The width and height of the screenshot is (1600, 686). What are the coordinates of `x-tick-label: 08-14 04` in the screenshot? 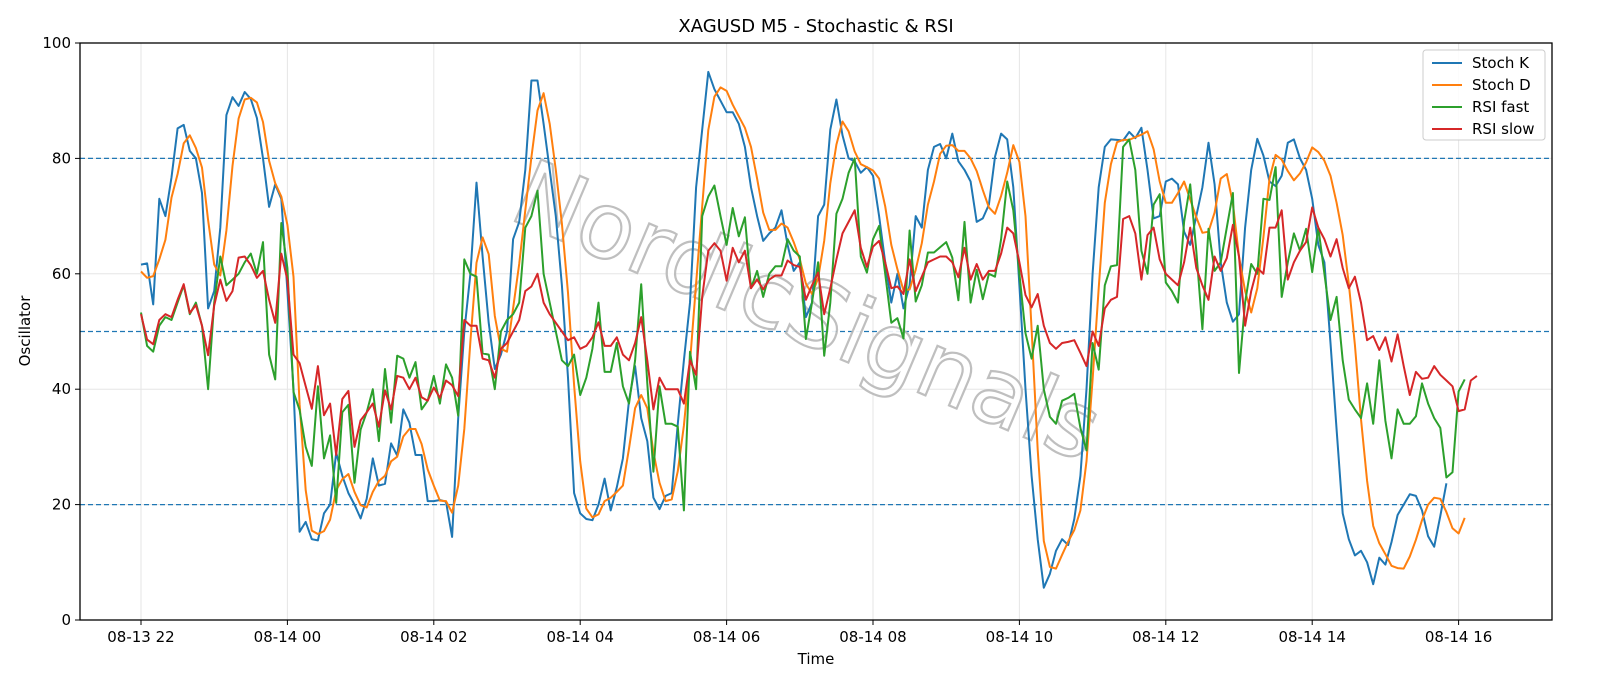 It's located at (579, 637).